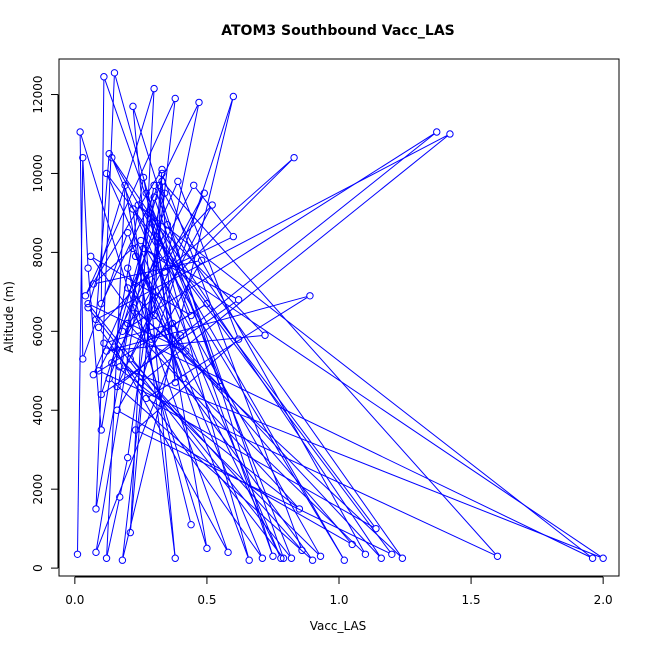  What do you see at coordinates (38, 173) in the screenshot?
I see `y-tick-label: 10000` at bounding box center [38, 173].